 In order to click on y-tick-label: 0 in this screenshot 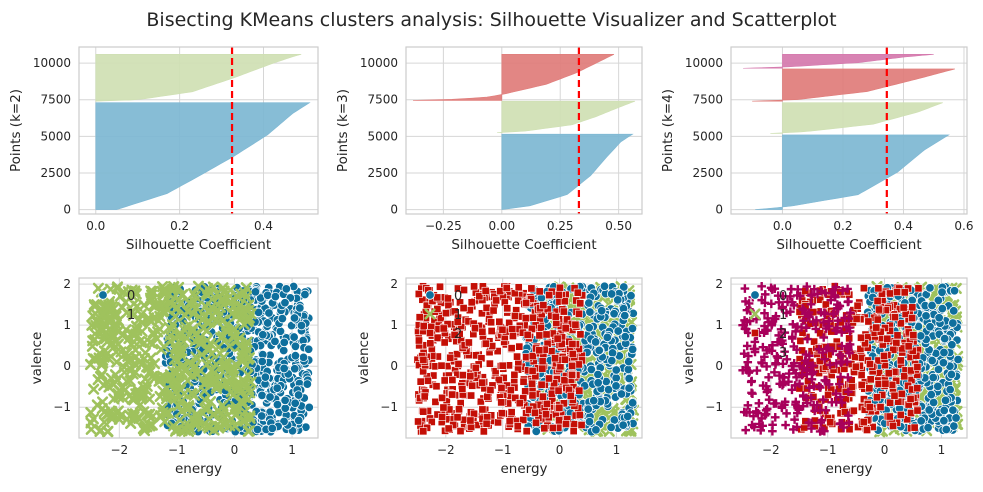, I will do `click(719, 210)`.